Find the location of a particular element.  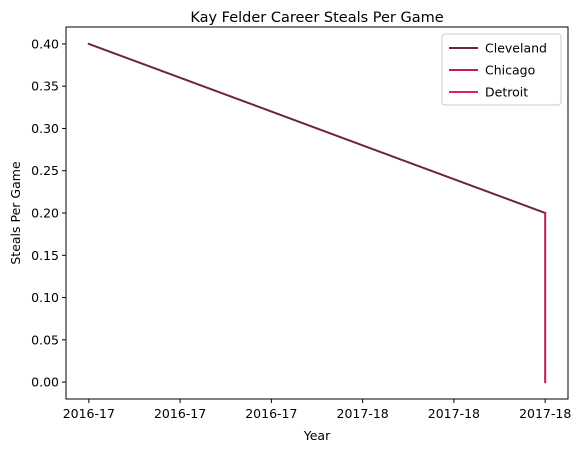

y-tick-label: 0.40 is located at coordinates (45, 43).